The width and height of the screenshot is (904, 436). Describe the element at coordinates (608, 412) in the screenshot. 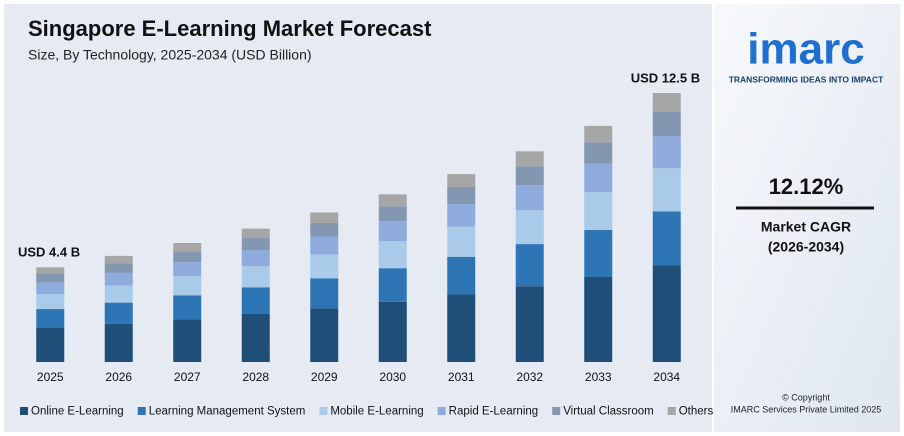

I see `legend-label: Virtual Classroom` at that location.